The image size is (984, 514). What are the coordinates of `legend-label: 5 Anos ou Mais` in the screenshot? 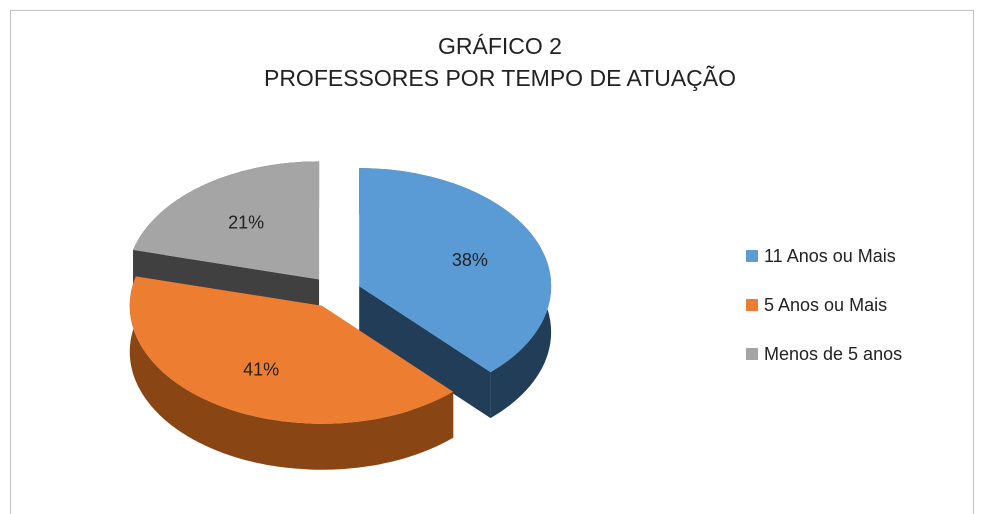 It's located at (825, 305).